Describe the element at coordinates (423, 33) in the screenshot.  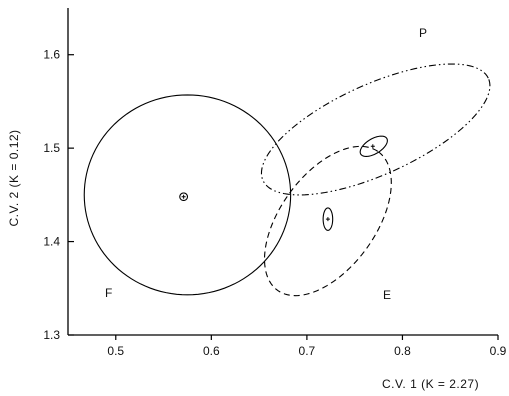
I see `group-label-p: P` at that location.